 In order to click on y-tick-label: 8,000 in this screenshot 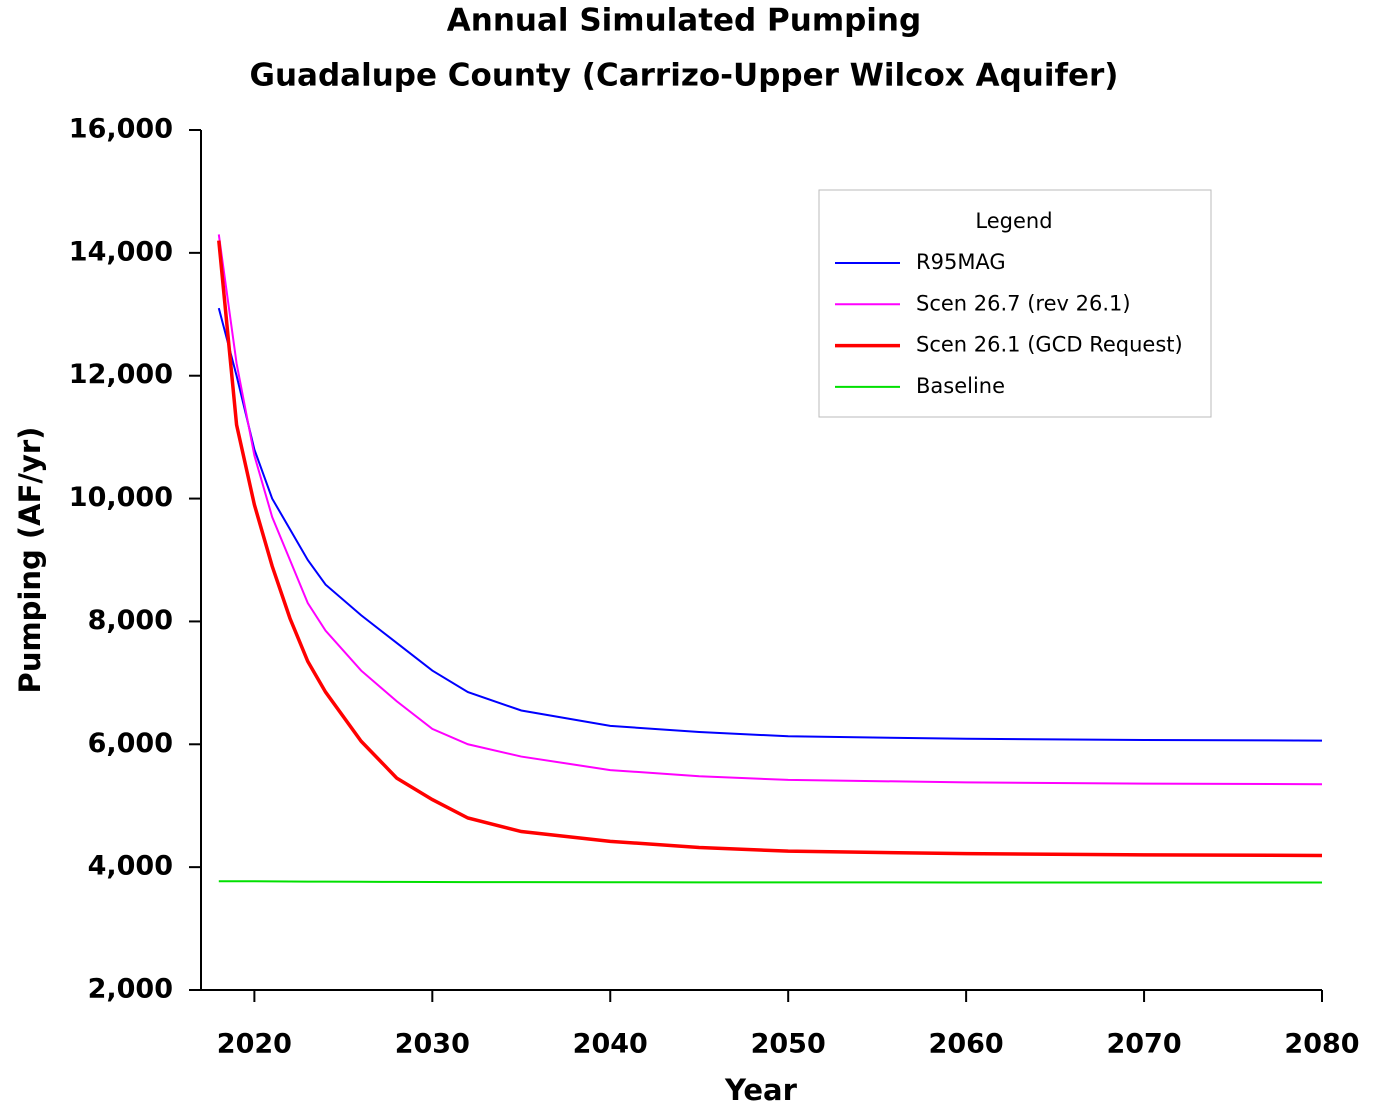, I will do `click(130, 620)`.